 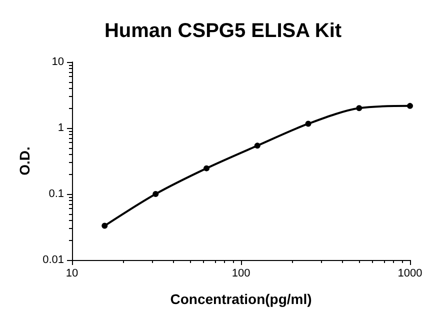 I want to click on y-tick-label: 1, so click(x=61, y=128).